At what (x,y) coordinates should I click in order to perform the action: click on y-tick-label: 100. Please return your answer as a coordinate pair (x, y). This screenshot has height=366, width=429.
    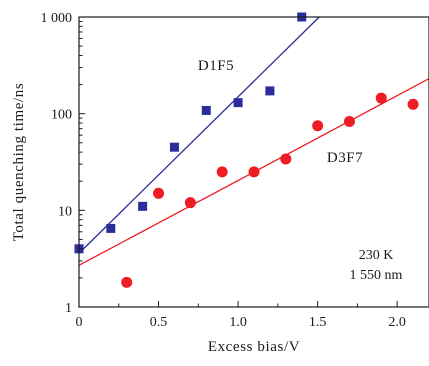
    Looking at the image, I should click on (61, 115).